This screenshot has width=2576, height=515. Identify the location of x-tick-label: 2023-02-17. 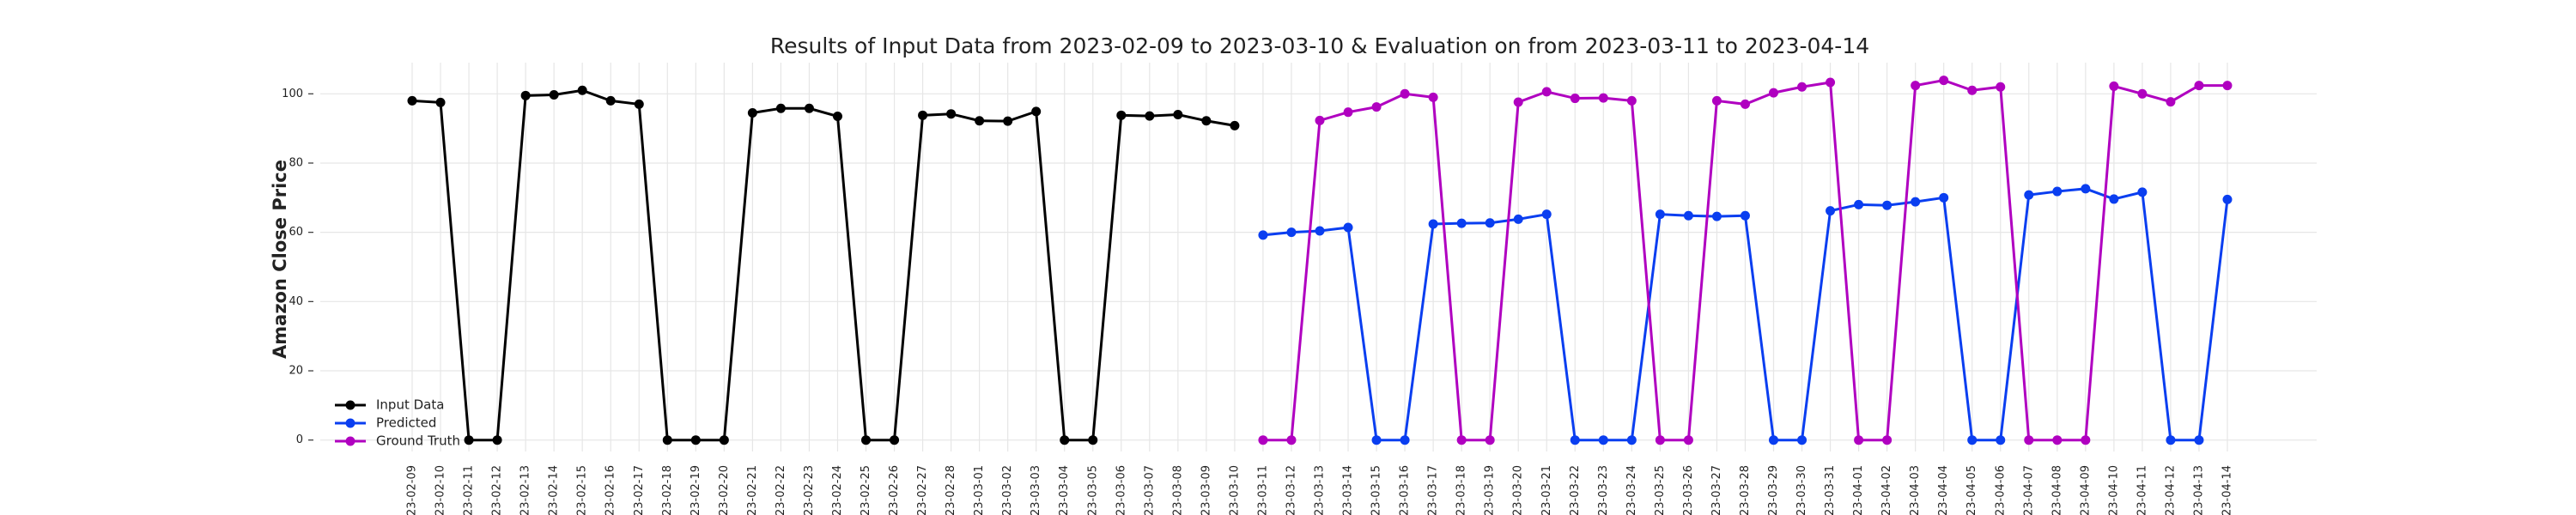
(640, 490).